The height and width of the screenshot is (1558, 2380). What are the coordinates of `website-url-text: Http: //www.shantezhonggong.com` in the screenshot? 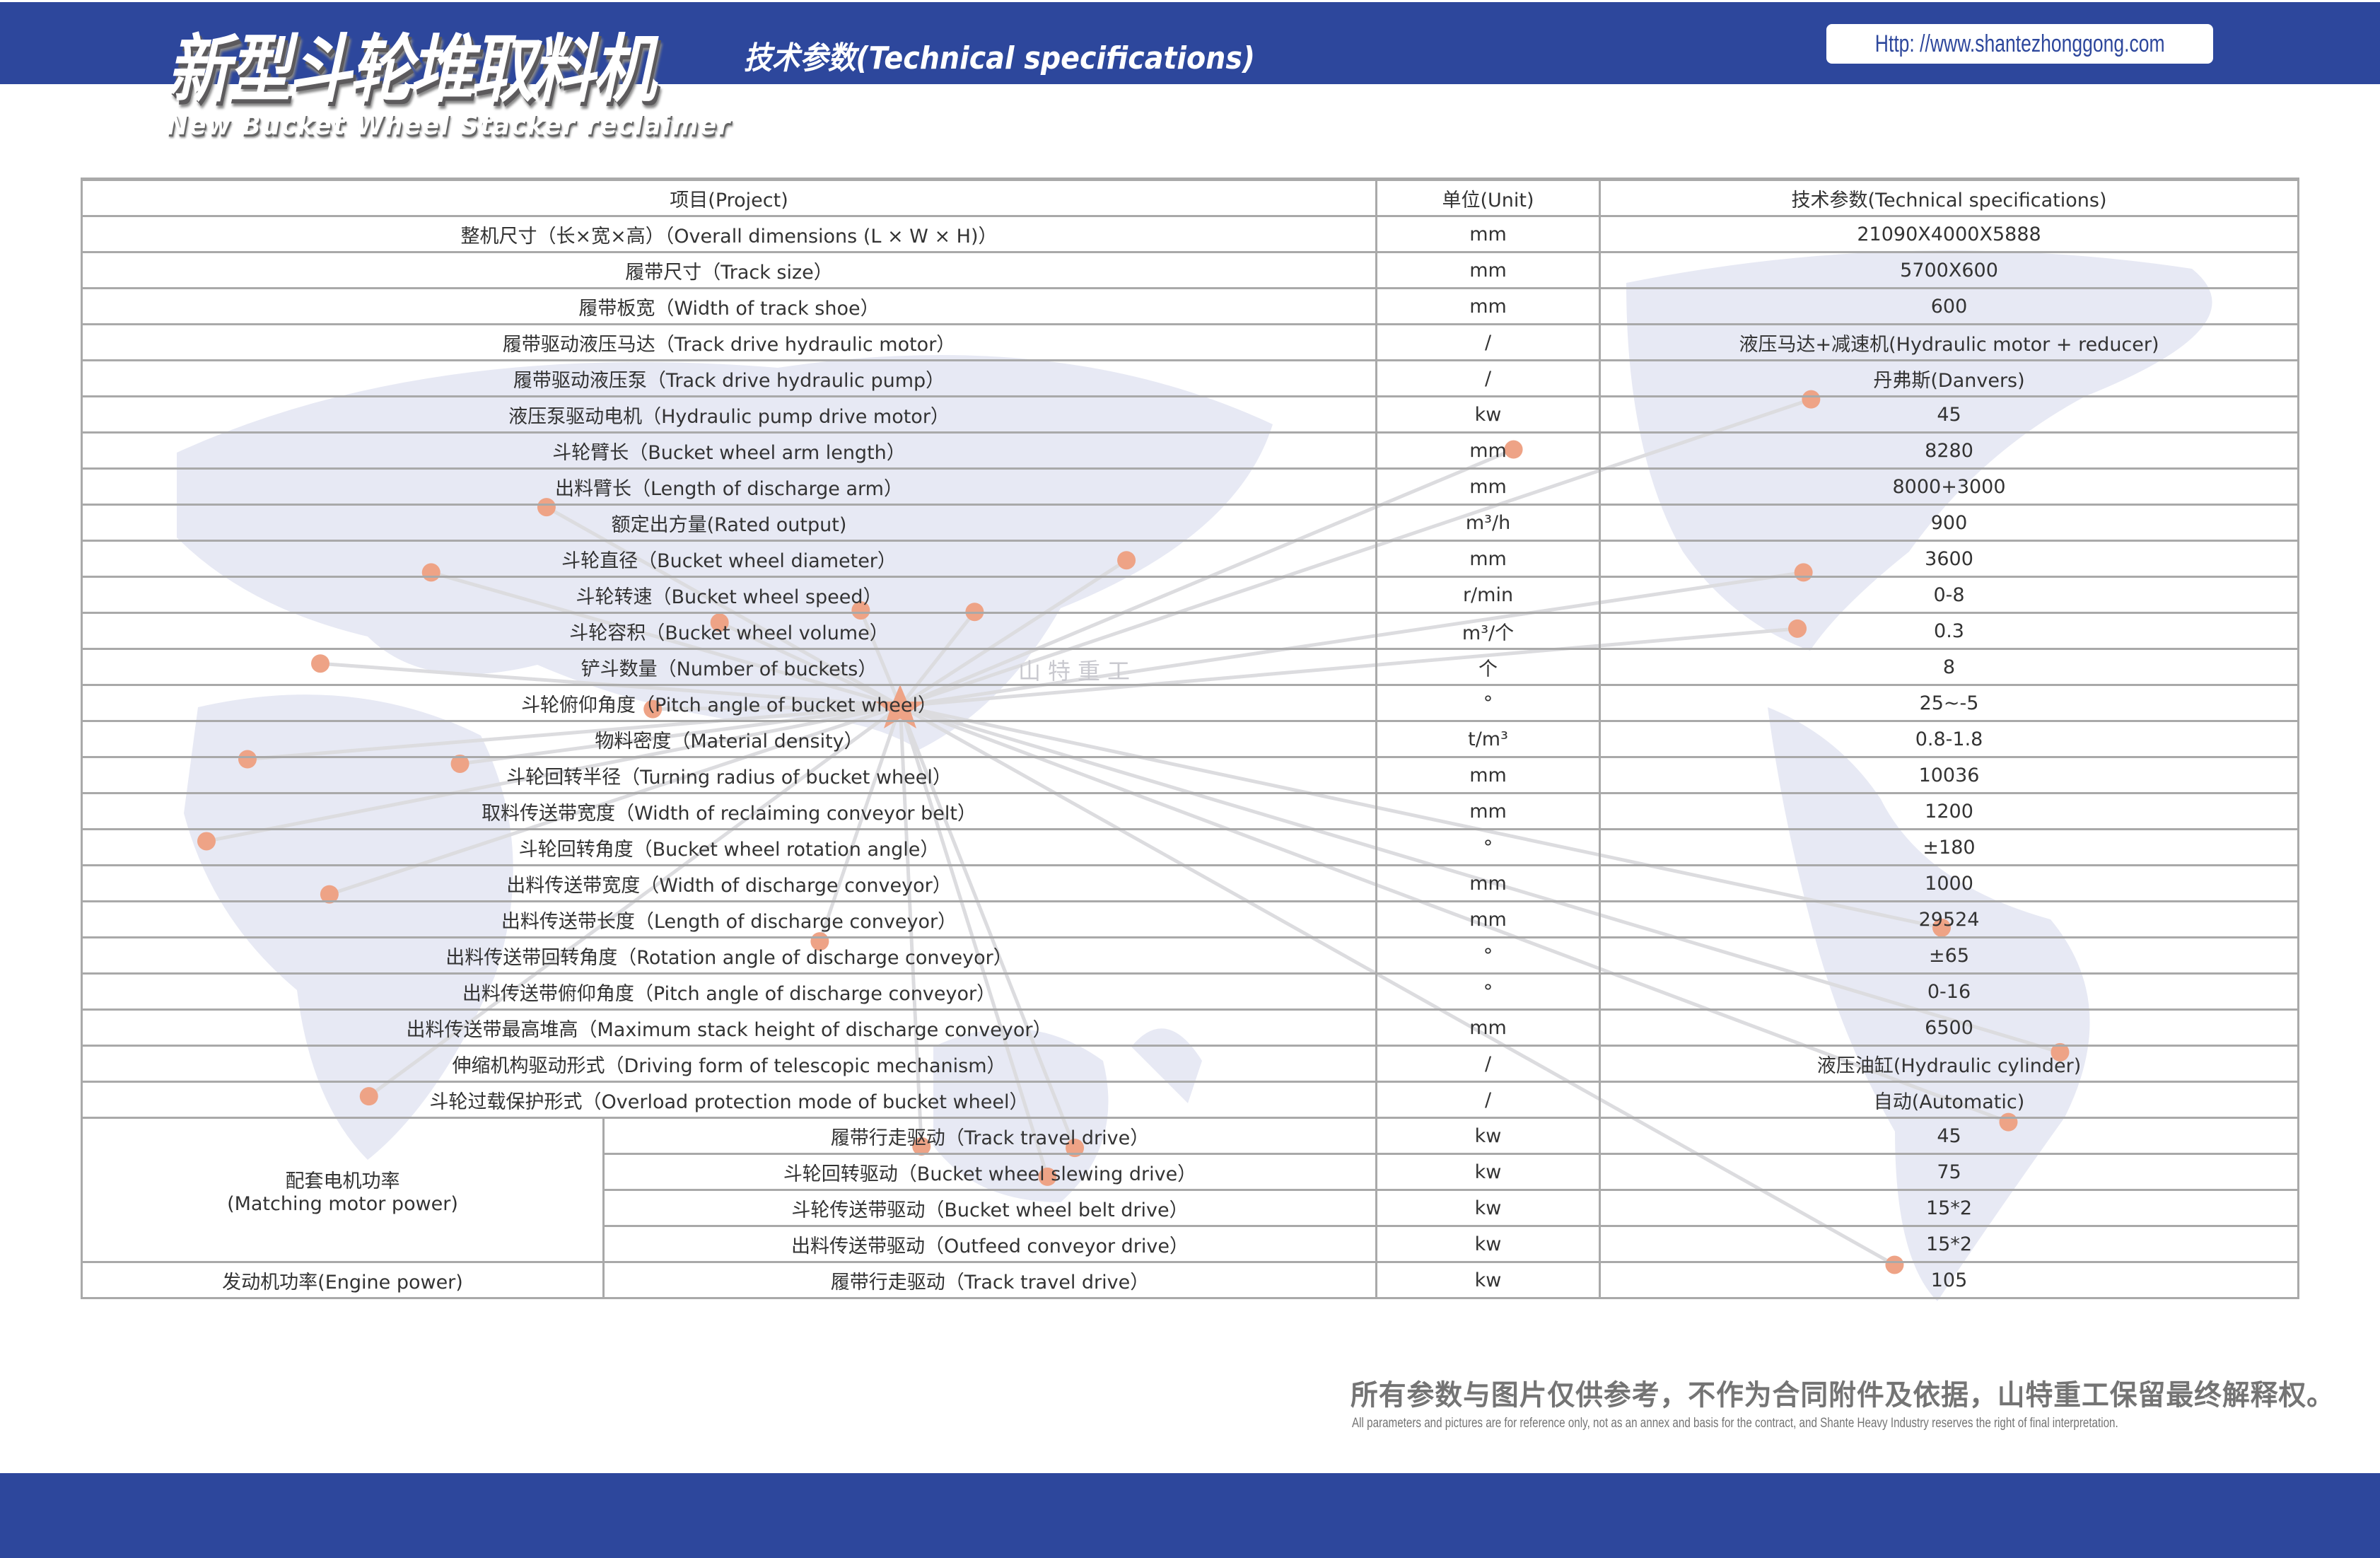 It's located at (2019, 43).